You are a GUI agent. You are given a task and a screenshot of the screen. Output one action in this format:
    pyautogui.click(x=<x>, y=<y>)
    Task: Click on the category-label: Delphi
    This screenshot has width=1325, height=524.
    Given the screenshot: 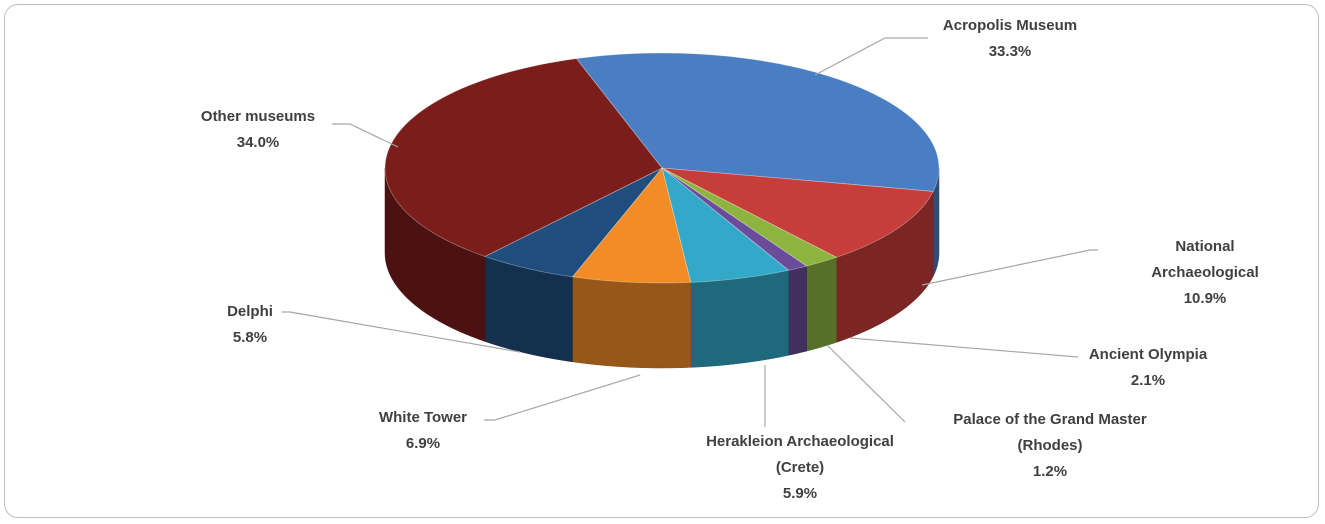 What is the action you would take?
    pyautogui.click(x=250, y=311)
    